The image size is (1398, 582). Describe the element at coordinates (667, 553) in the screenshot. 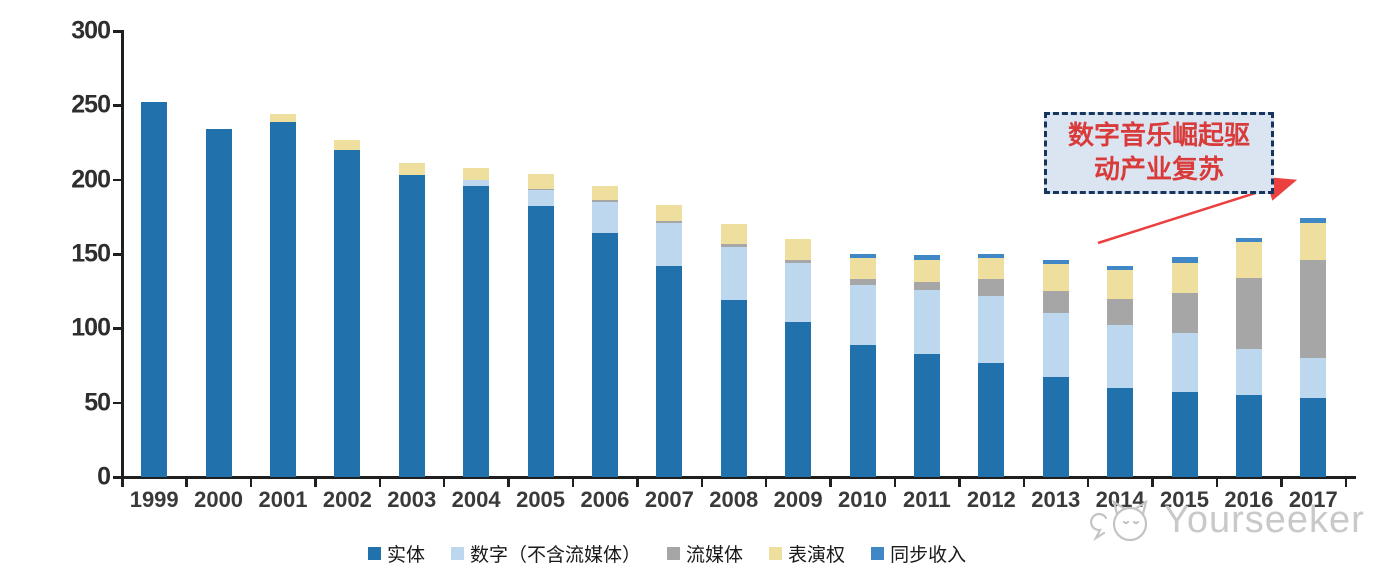

I see `chart-legend: 实体 数字（不含流媒体） 流媒体 表演权 同步收入` at that location.